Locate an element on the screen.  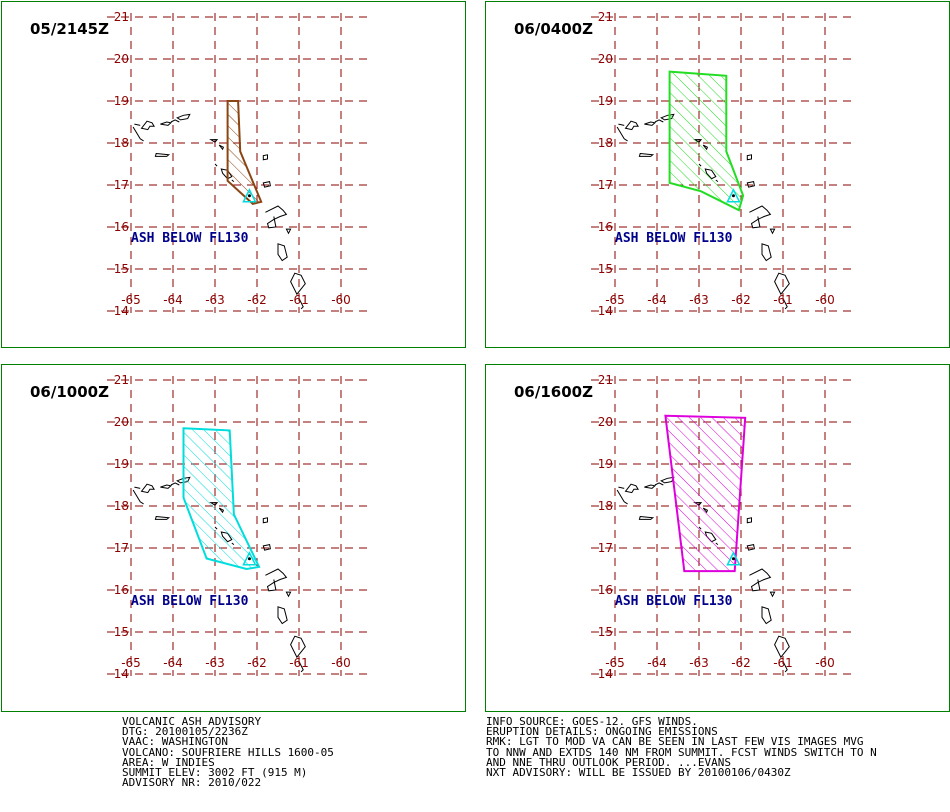
remark-line: ERUPTION DETAILS: ONGOING EMISSIONS is located at coordinates (602, 732).